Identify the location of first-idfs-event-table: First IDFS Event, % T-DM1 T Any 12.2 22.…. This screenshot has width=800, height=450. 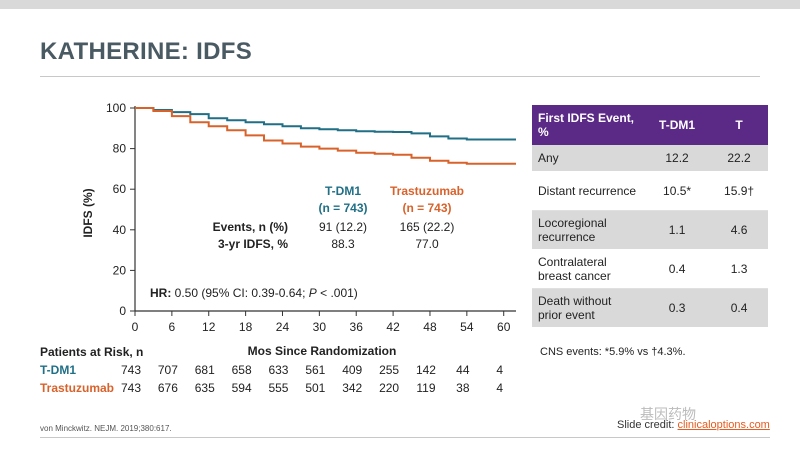
(650, 216).